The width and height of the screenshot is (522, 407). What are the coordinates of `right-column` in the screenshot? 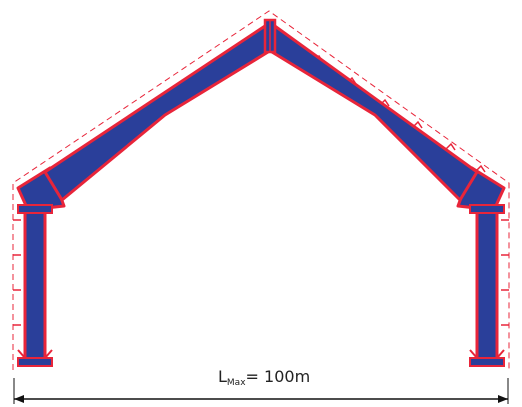 It's located at (487, 287).